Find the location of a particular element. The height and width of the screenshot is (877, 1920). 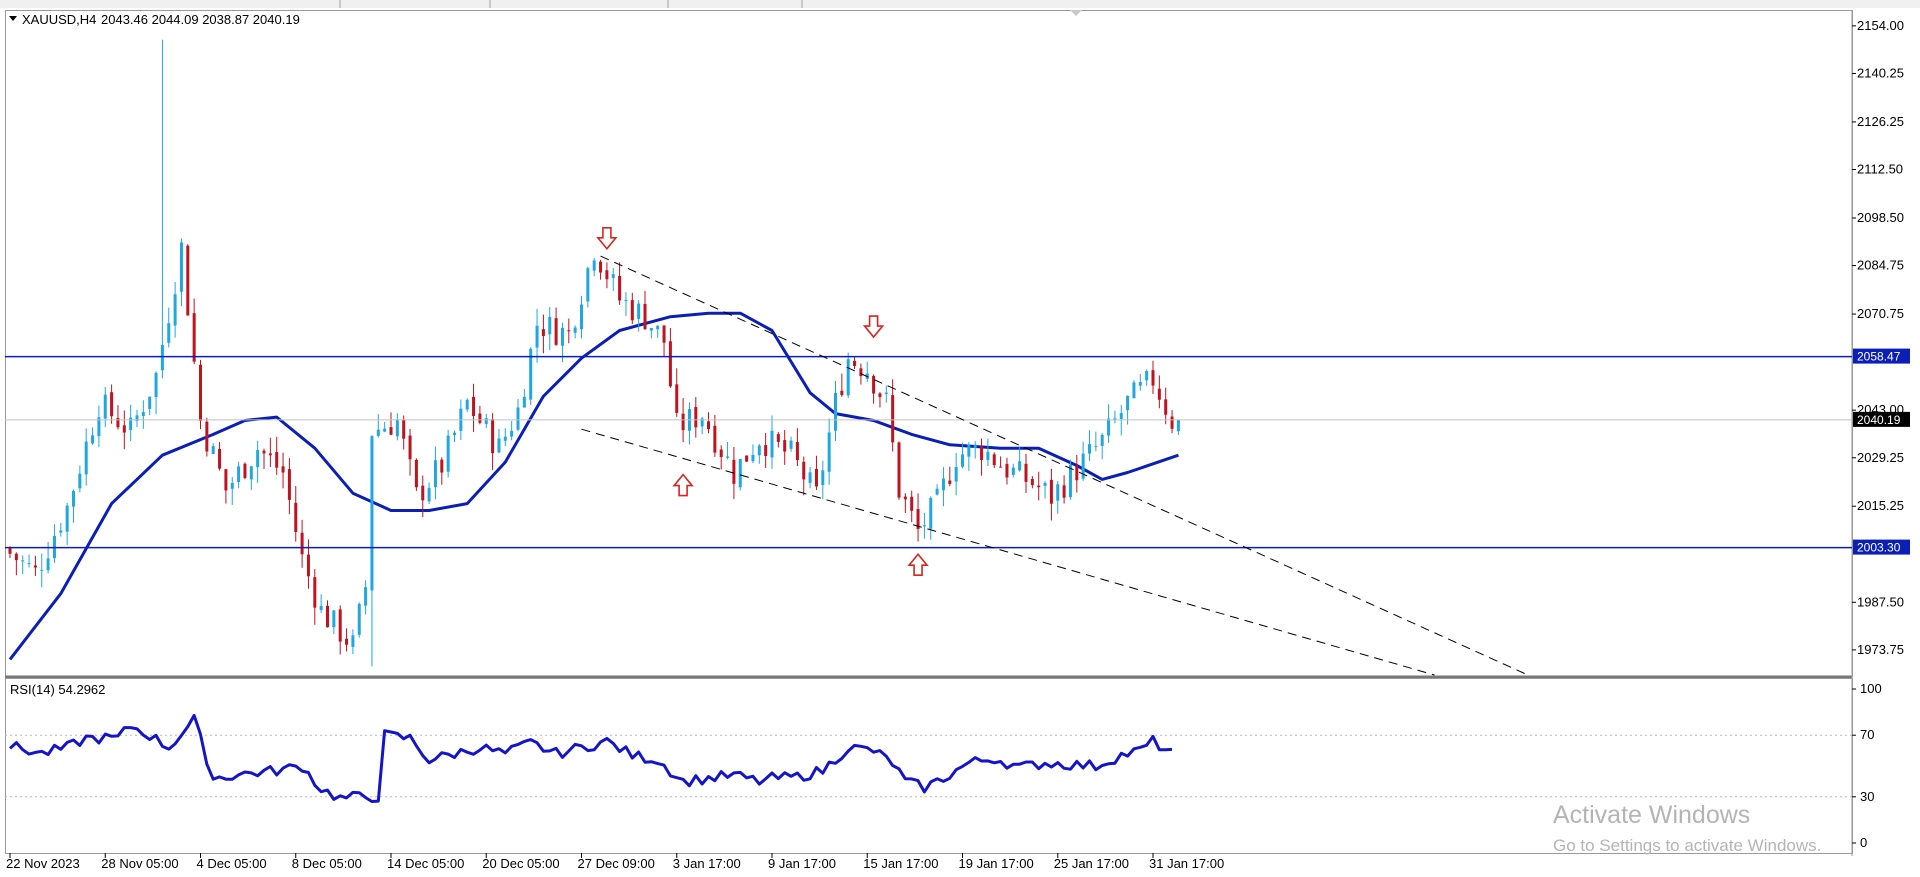

arrow-markers is located at coordinates (762, 401).